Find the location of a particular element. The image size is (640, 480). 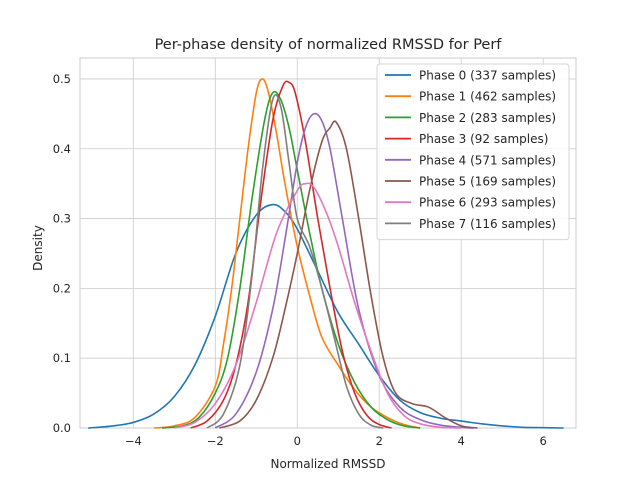

legend-label-phase-0: Phase 0 (337 samples) is located at coordinates (487, 76).